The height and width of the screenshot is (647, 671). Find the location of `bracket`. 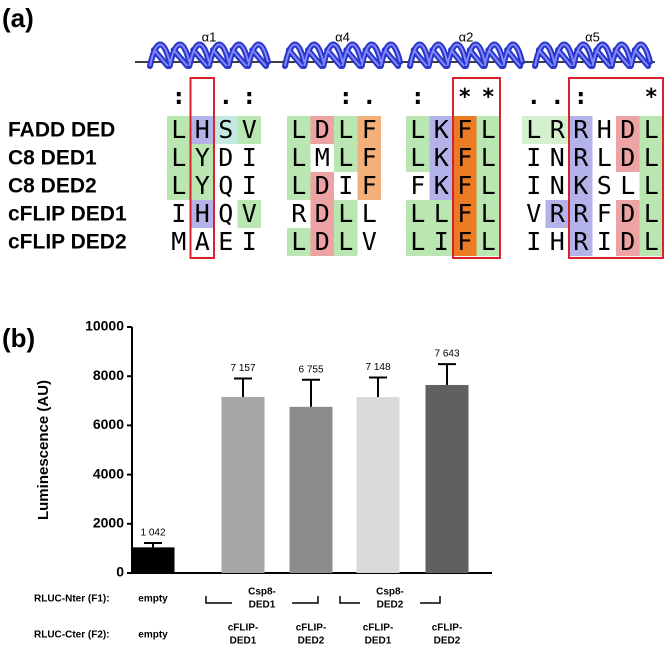

bracket is located at coordinates (390, 600).